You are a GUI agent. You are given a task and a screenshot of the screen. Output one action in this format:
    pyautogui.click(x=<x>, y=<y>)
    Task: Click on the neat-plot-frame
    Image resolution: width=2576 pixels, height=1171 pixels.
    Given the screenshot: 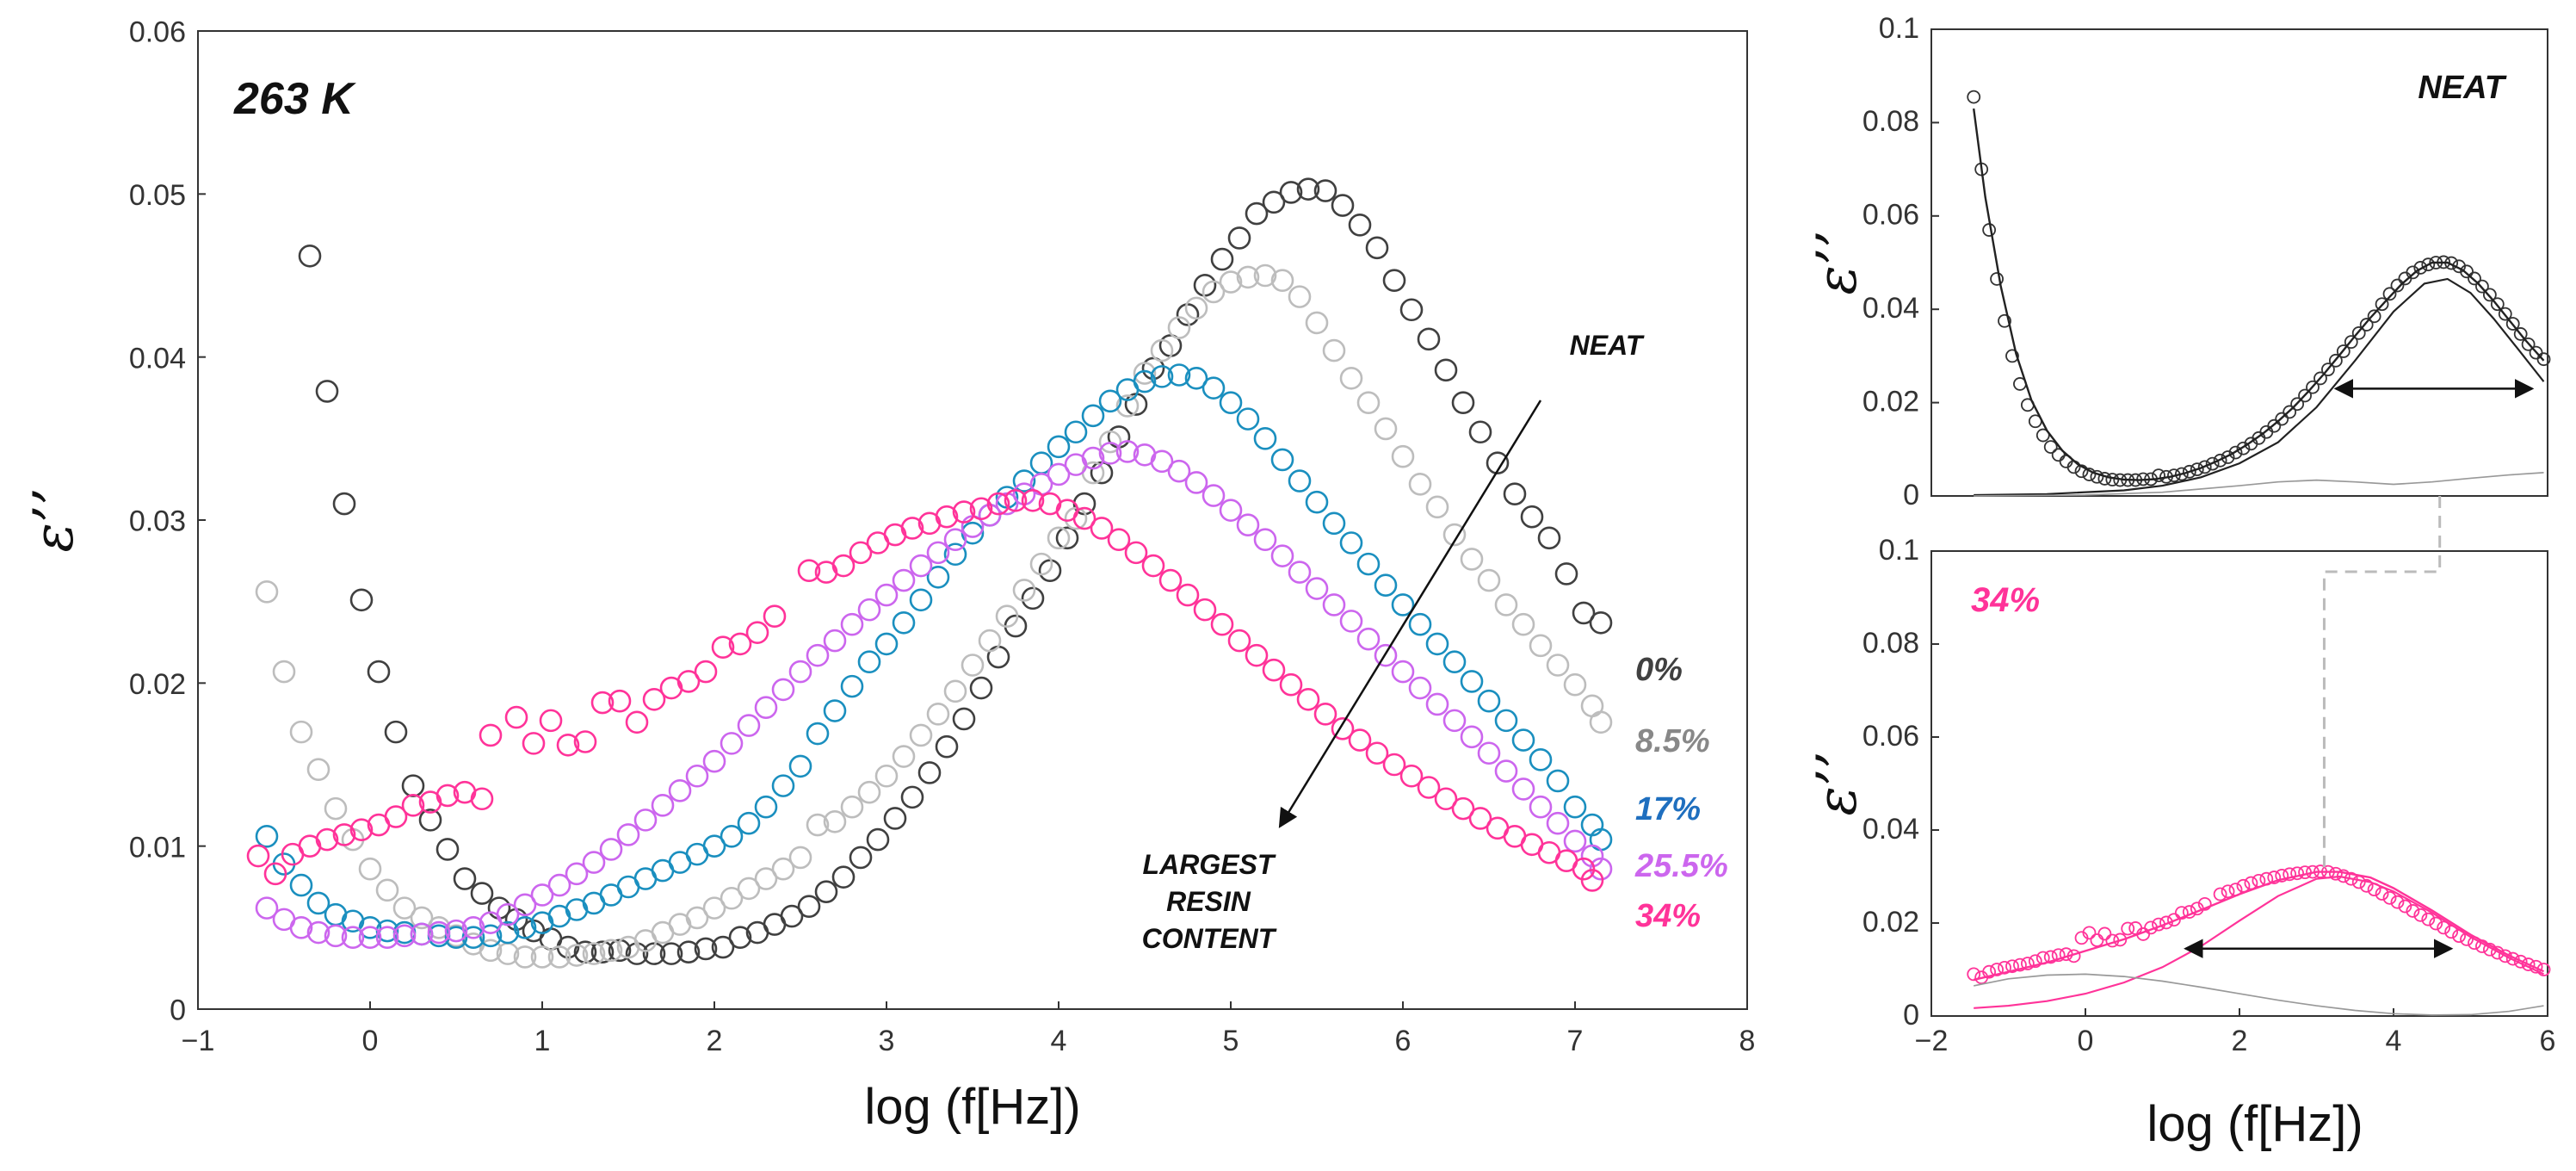 What is the action you would take?
    pyautogui.click(x=2239, y=263)
    